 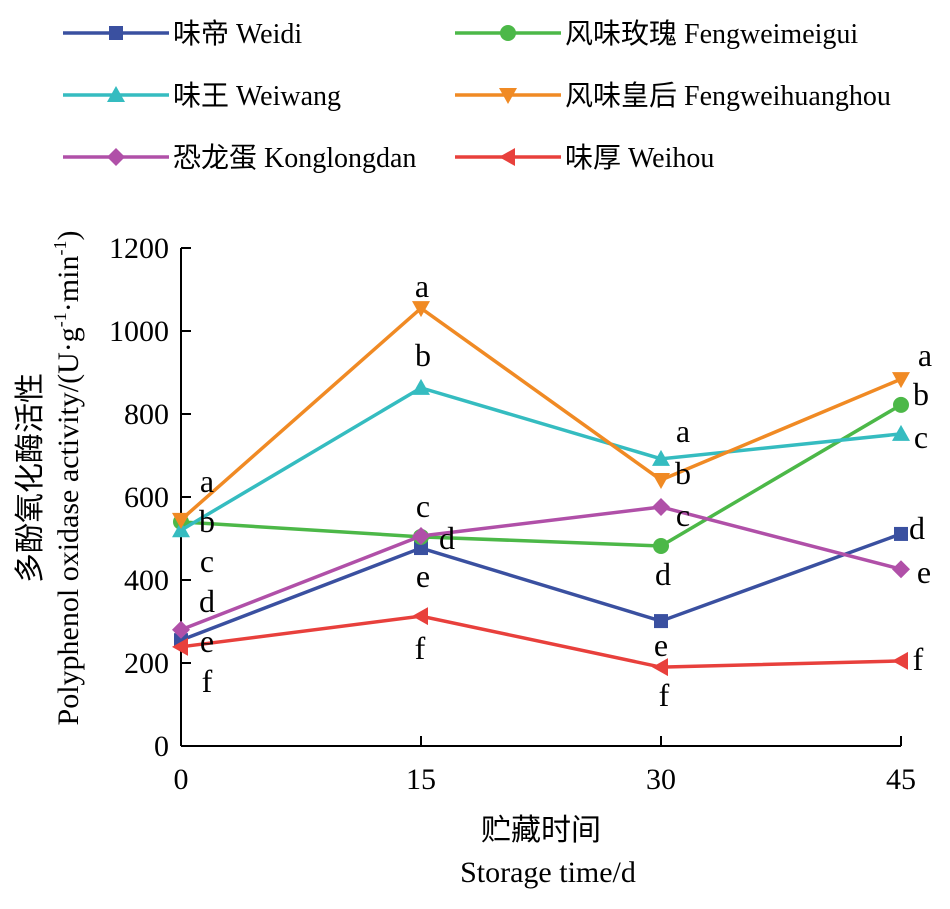 What do you see at coordinates (237, 34) in the screenshot?
I see `legend-label: 味帝 Weidi` at bounding box center [237, 34].